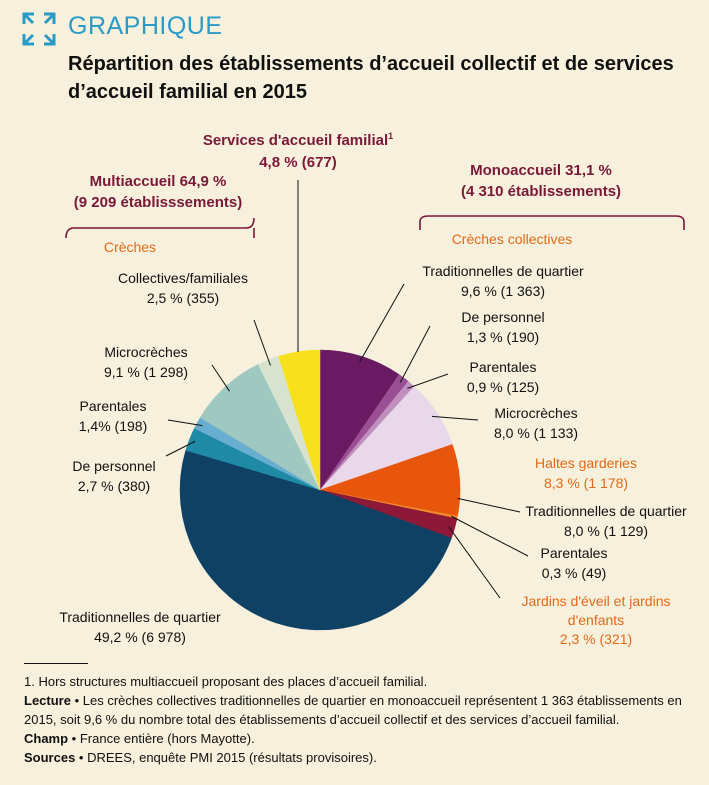  What do you see at coordinates (606, 511) in the screenshot?
I see `extra-label-0: Traditionnelles de quartier` at bounding box center [606, 511].